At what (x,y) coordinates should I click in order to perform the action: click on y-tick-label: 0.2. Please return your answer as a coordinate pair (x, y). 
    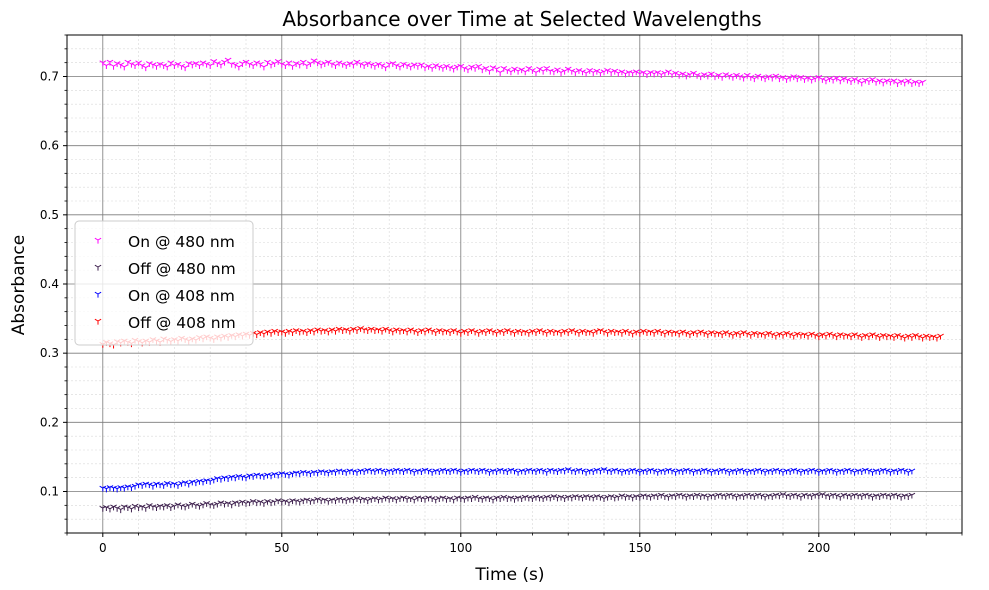
    Looking at the image, I should click on (49, 422).